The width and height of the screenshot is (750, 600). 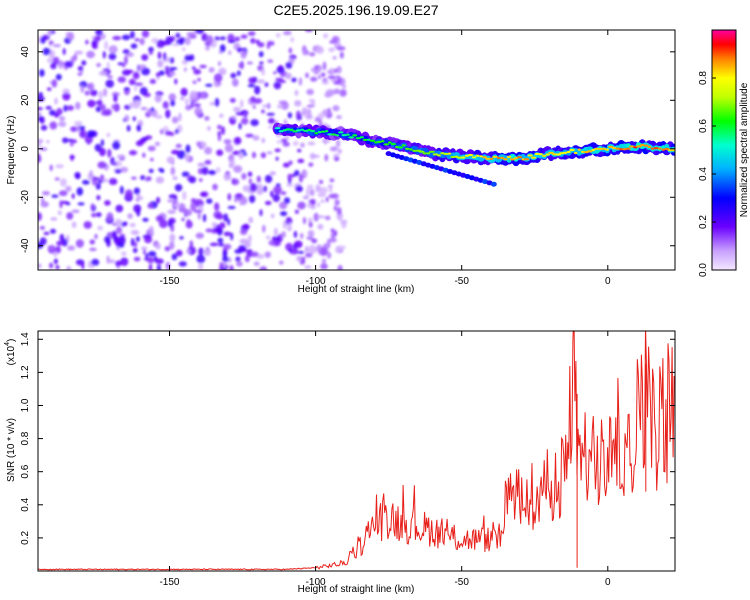 I want to click on colorbar-gradient, so click(x=724, y=150).